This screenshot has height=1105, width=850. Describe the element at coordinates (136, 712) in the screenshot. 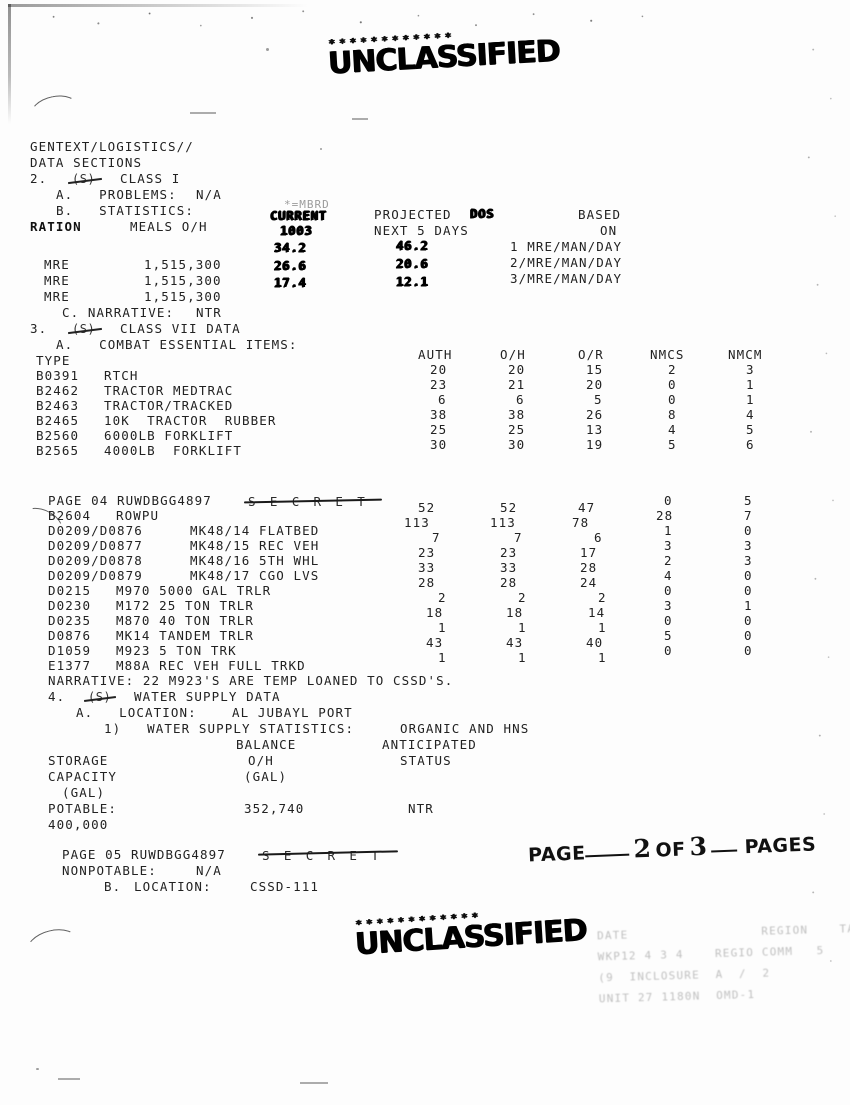

I see `water-location-label: A. LOCATION:` at that location.